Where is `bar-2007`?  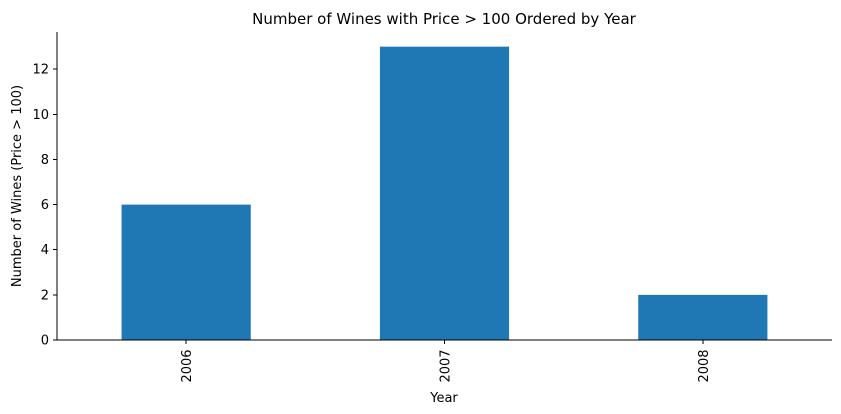 bar-2007 is located at coordinates (444, 193).